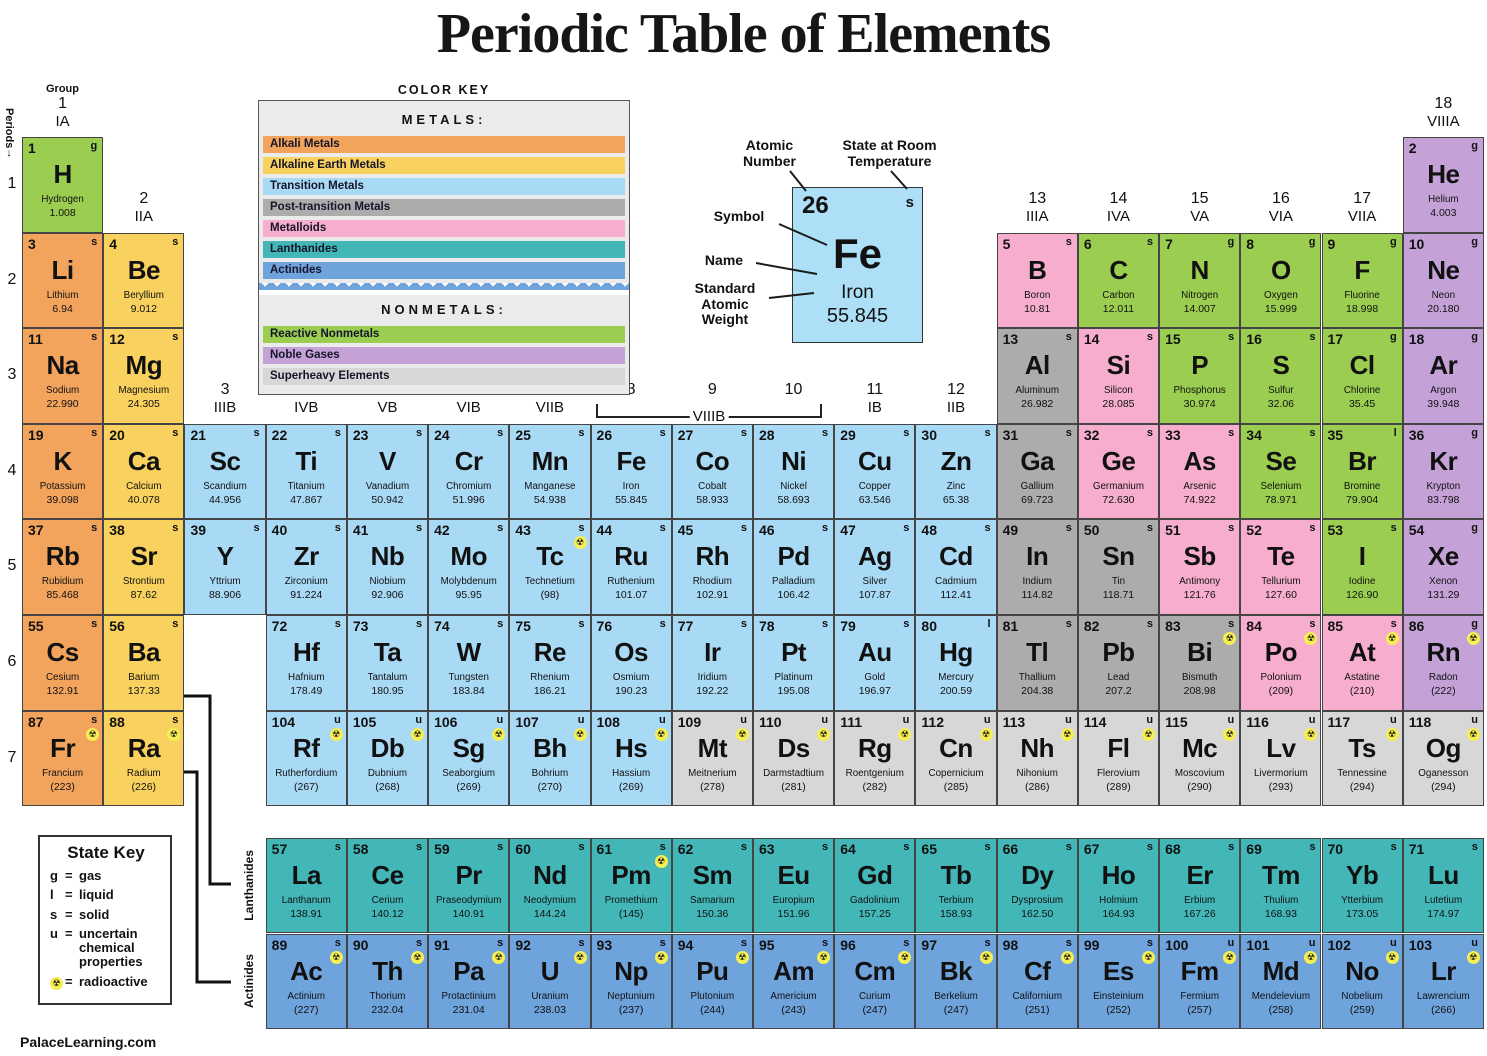 This screenshot has width=1487, height=1056. Describe the element at coordinates (523, 849) in the screenshot. I see `atomic-number: 60` at that location.